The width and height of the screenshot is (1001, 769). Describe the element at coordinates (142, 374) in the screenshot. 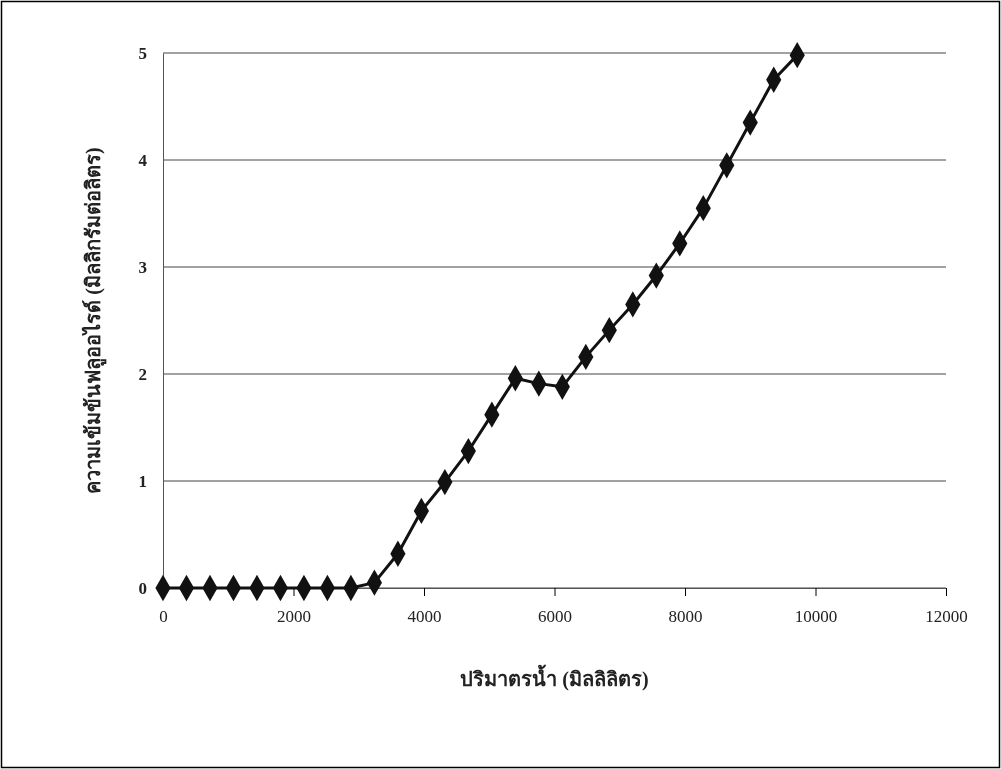

I see `y-tick-label: 2` at that location.